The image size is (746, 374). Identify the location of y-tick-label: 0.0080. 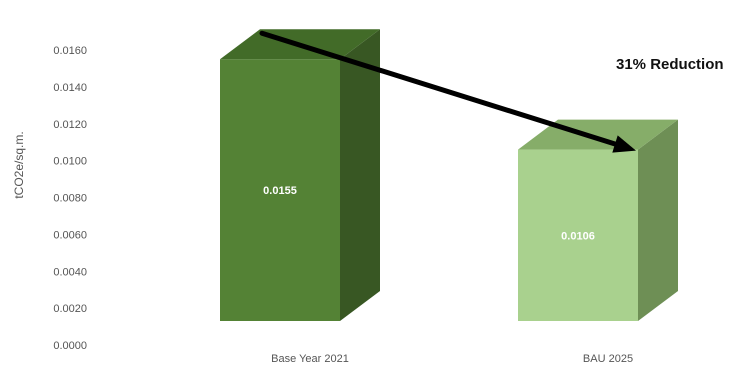
(70, 199).